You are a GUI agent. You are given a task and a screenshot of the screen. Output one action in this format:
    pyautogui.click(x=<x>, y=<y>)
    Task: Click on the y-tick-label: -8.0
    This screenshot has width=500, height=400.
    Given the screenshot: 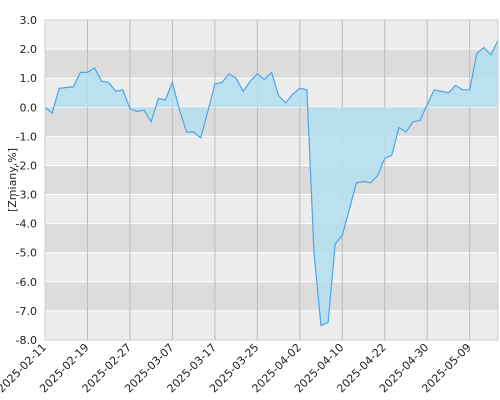 What is the action you would take?
    pyautogui.click(x=26, y=340)
    